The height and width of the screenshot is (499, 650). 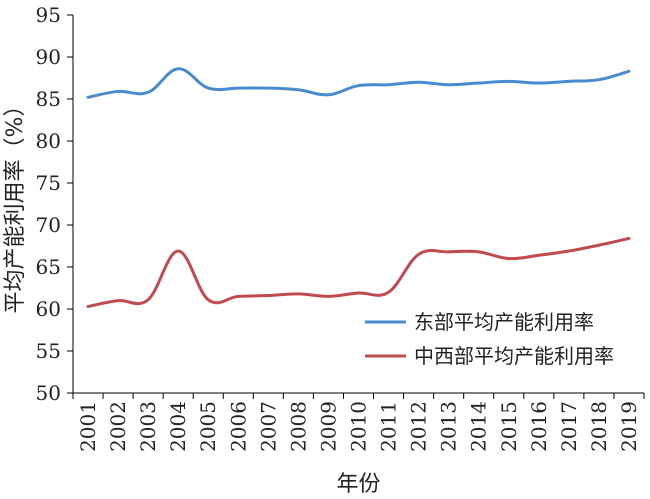 What do you see at coordinates (48, 225) in the screenshot?
I see `y-tick-label: 70` at bounding box center [48, 225].